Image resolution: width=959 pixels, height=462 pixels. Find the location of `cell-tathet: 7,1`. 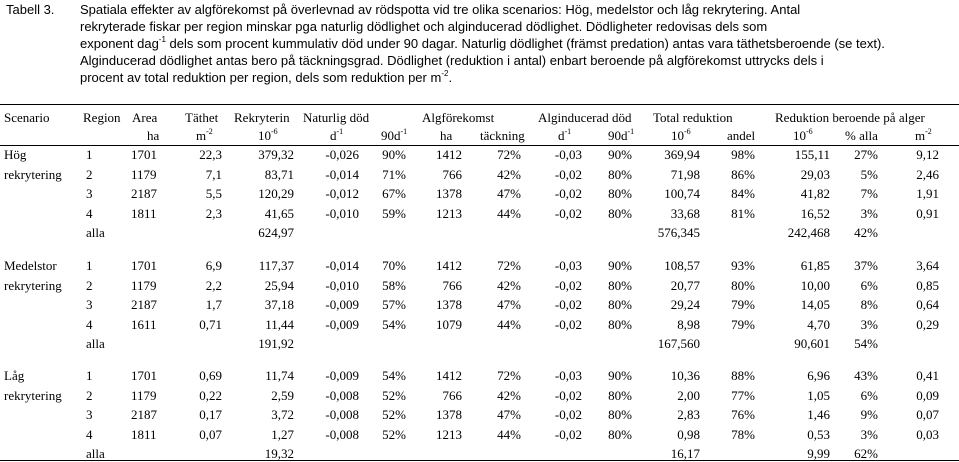

cell-tathet: 7,1 is located at coordinates (213, 174).